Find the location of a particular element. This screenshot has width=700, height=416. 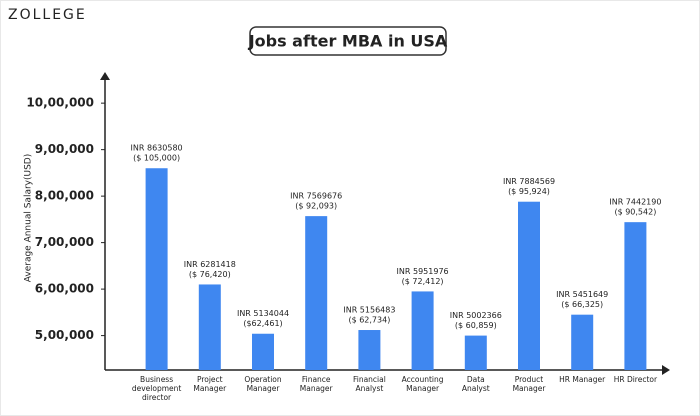

bar-annotation: ($ 72,412) is located at coordinates (423, 281).